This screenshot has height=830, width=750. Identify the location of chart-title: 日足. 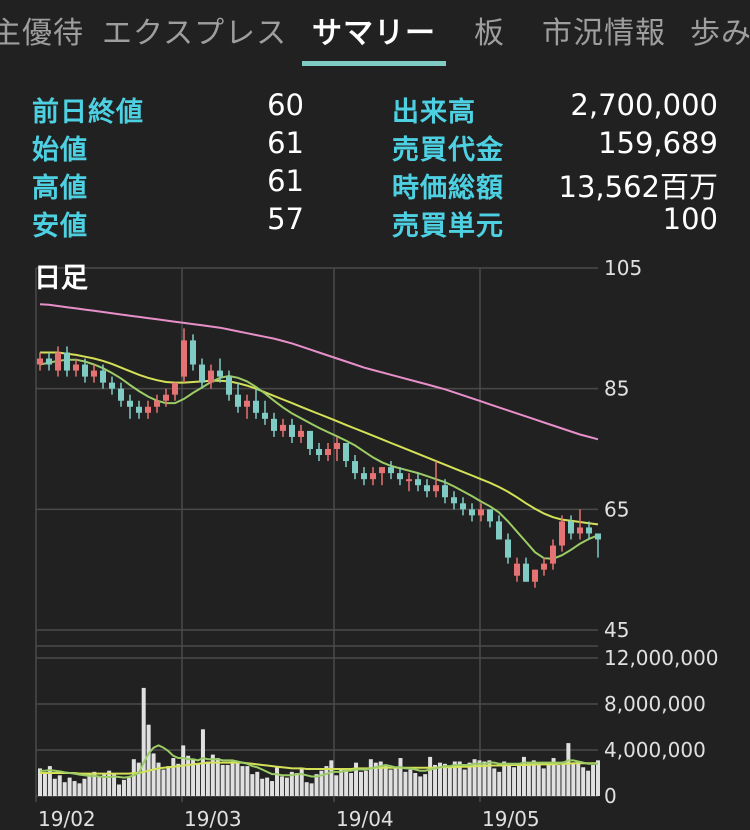
(61, 278).